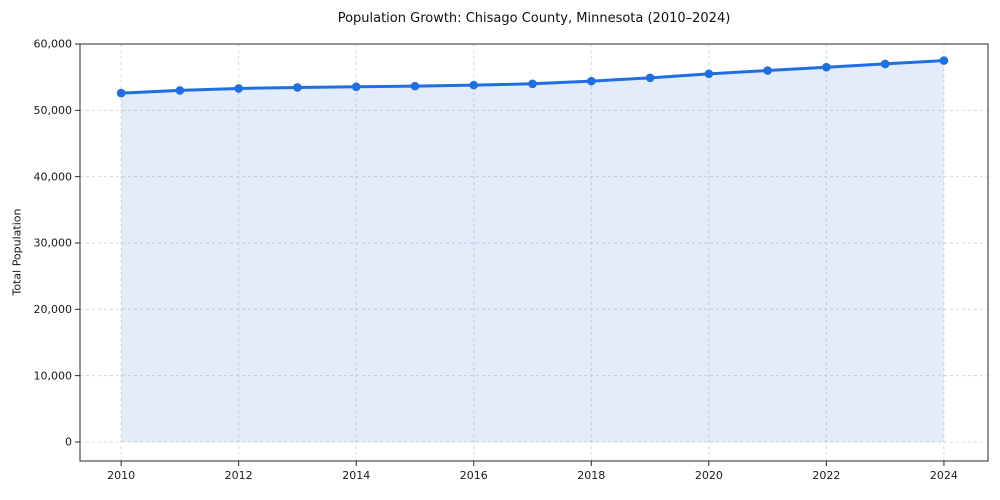  I want to click on data-point-2016, so click(474, 85).